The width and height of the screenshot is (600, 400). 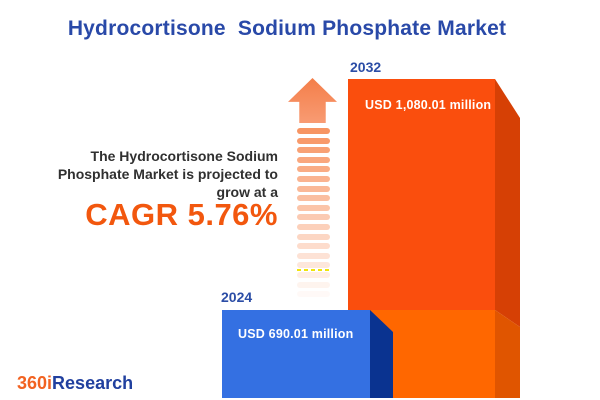 I want to click on yellow-dashed-line, so click(x=313, y=270).